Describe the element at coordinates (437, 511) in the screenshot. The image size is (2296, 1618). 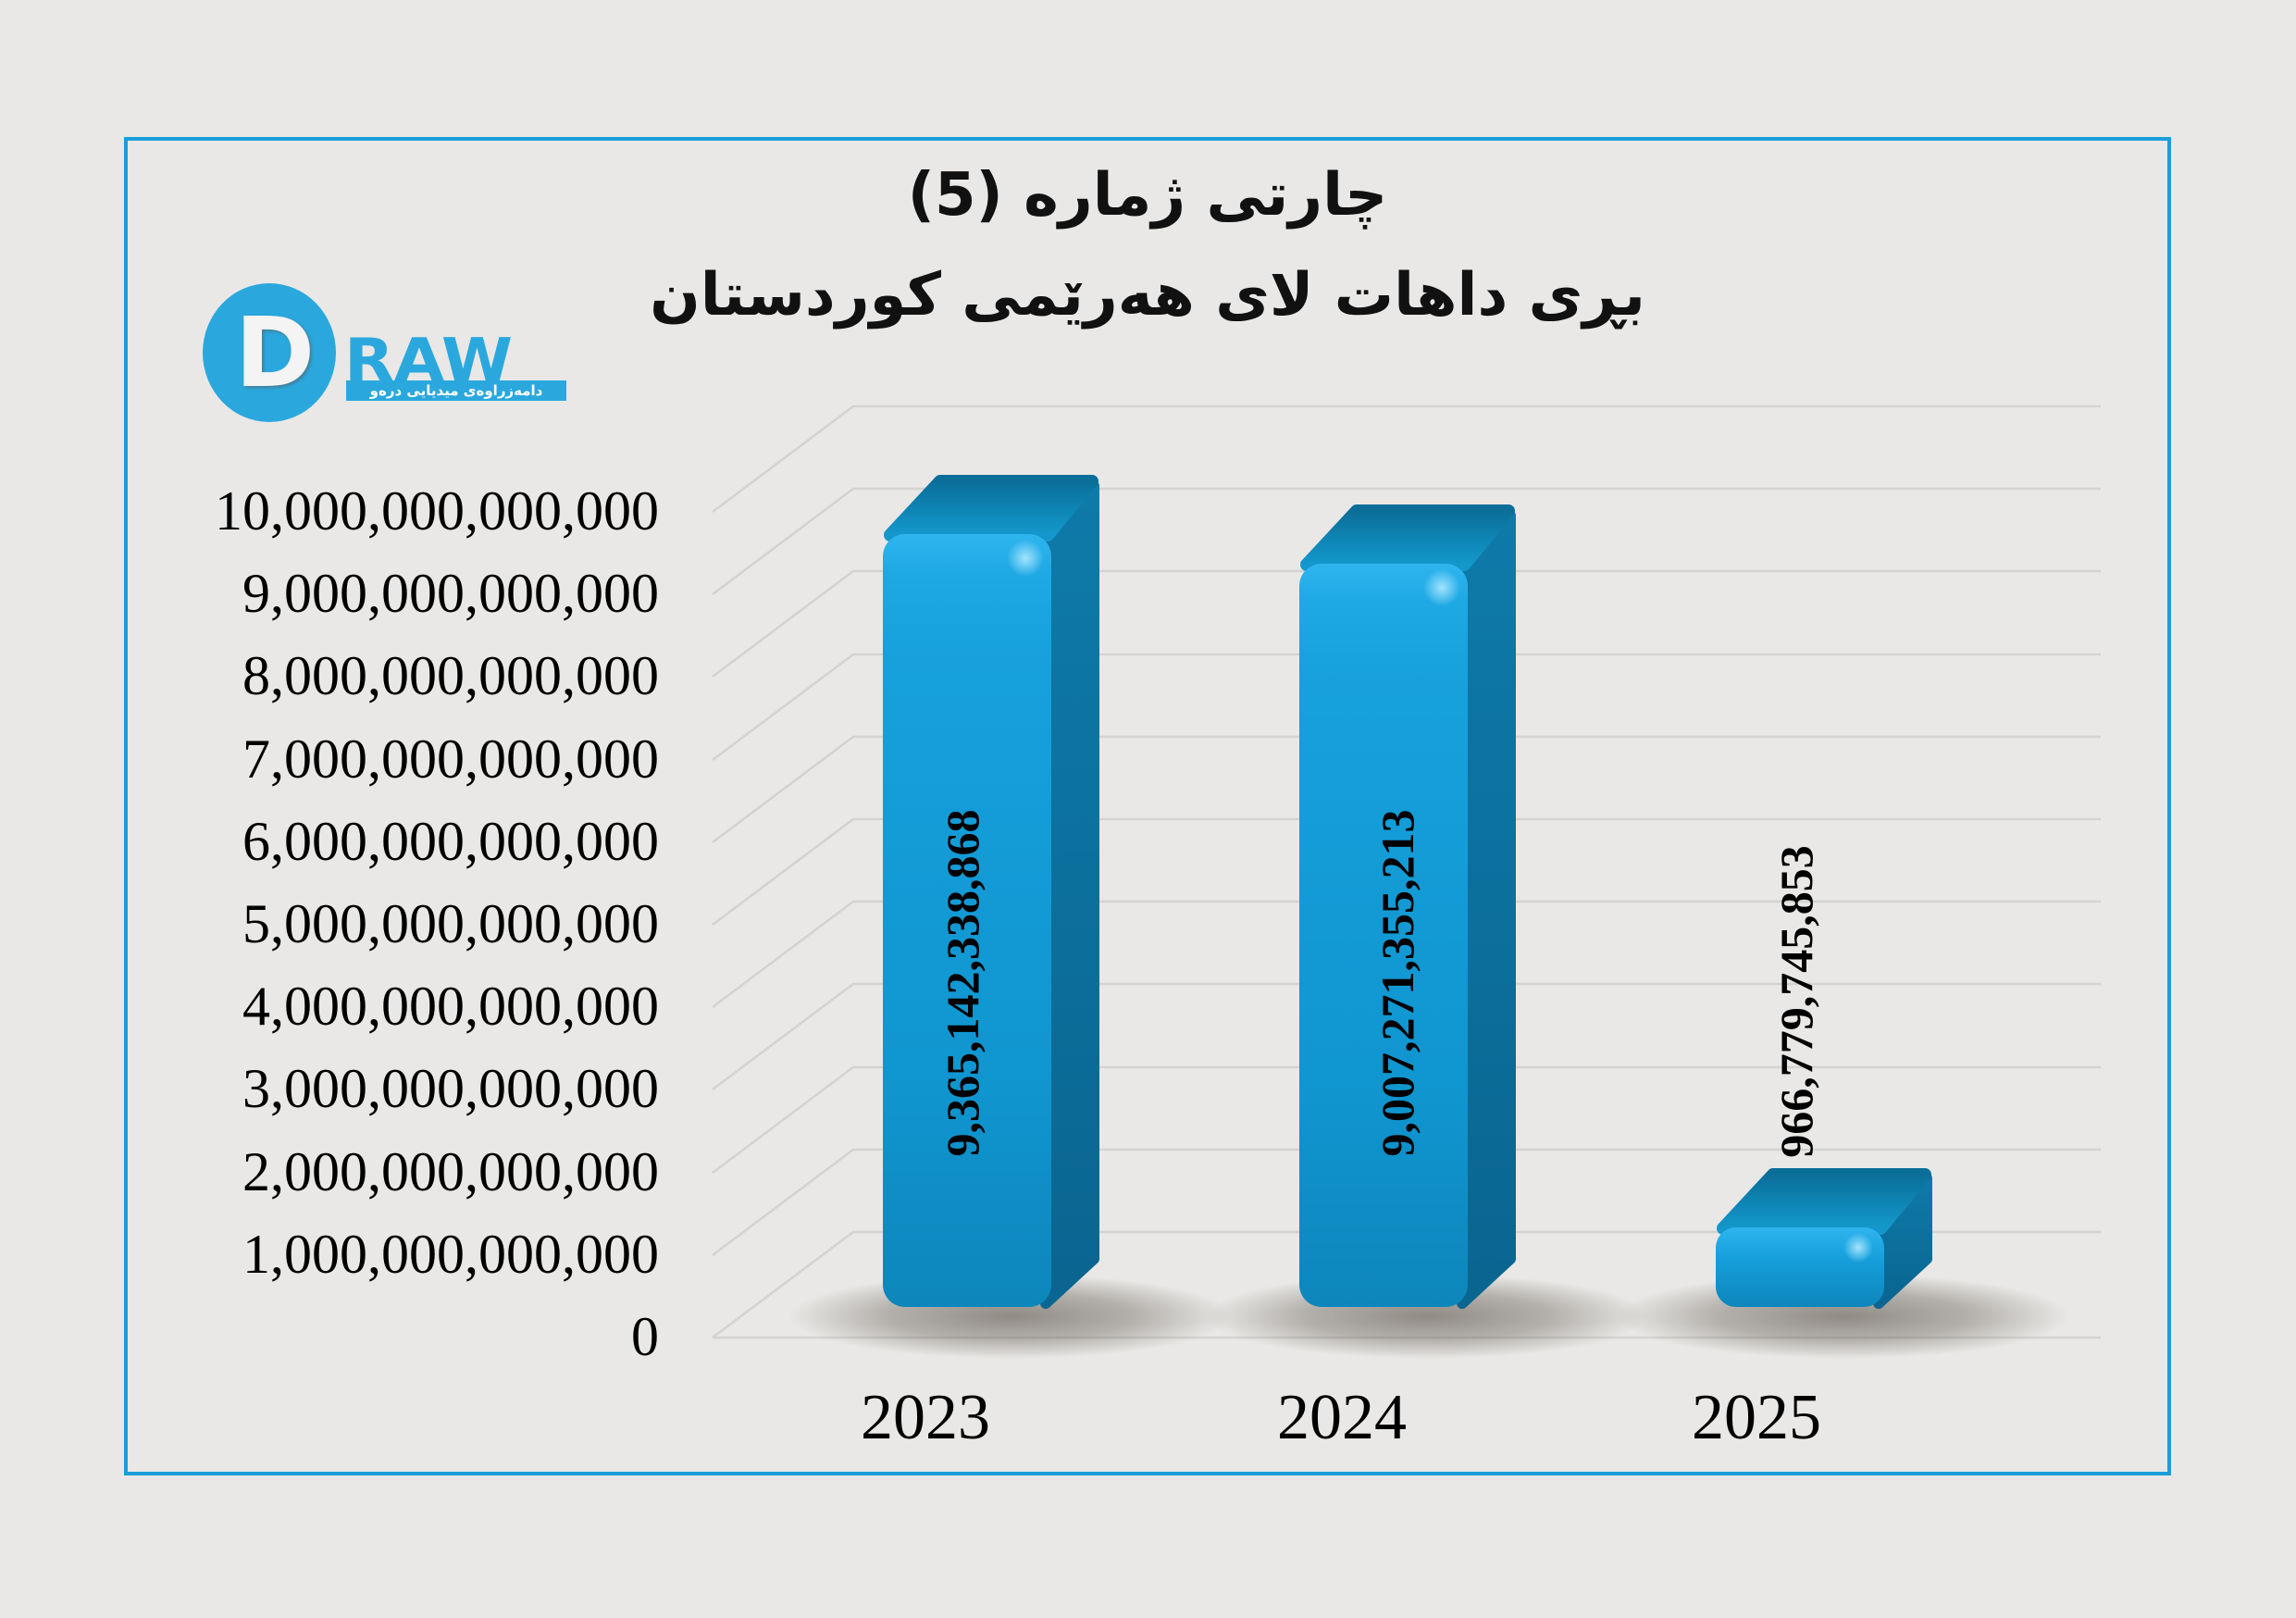
I see `y-tick-10t: 10,000,000,000,000` at that location.